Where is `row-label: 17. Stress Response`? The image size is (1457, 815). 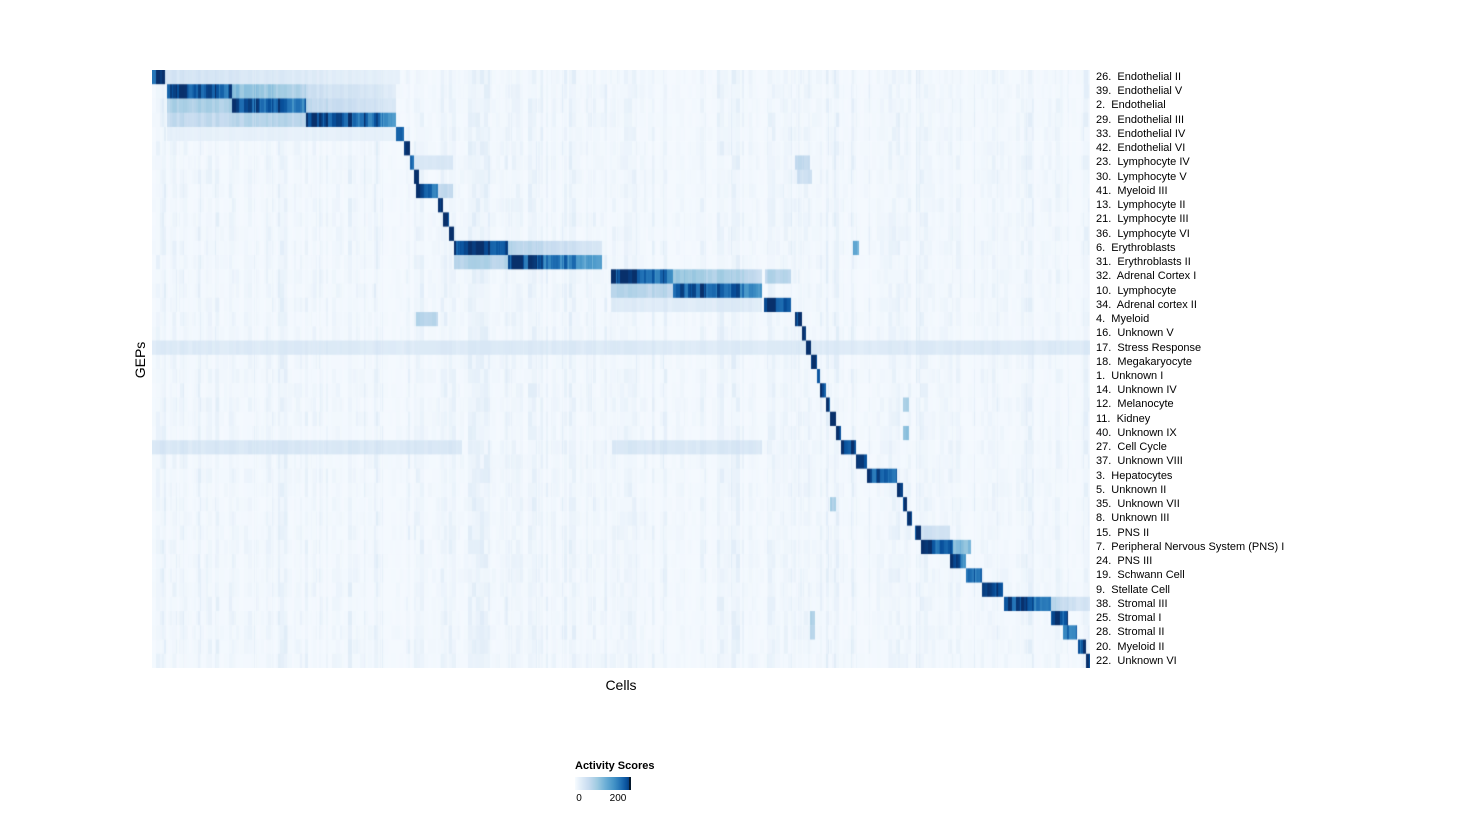 row-label: 17. Stress Response is located at coordinates (1149, 347).